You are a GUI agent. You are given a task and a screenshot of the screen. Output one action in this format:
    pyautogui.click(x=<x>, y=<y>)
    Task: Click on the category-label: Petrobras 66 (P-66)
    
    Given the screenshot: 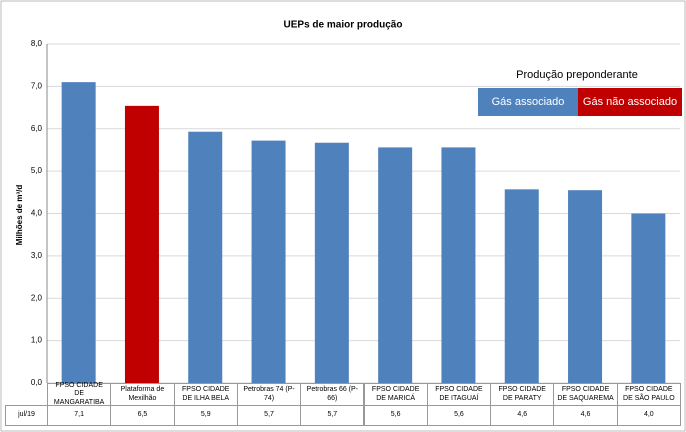 What is the action you would take?
    pyautogui.click(x=332, y=394)
    